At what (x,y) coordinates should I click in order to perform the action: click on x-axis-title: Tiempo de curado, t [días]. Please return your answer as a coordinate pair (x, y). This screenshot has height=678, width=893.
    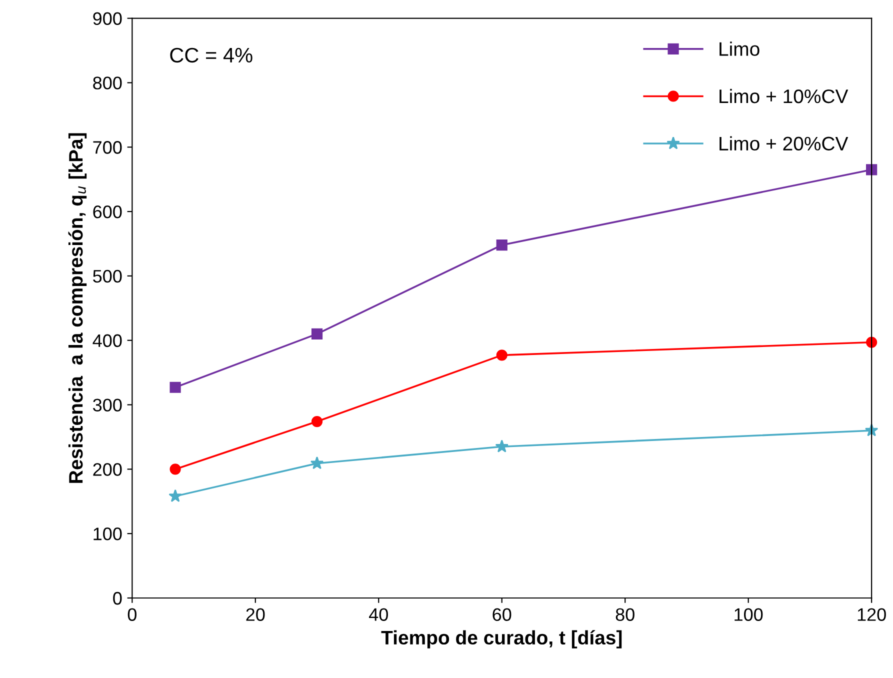
    Looking at the image, I should click on (501, 639).